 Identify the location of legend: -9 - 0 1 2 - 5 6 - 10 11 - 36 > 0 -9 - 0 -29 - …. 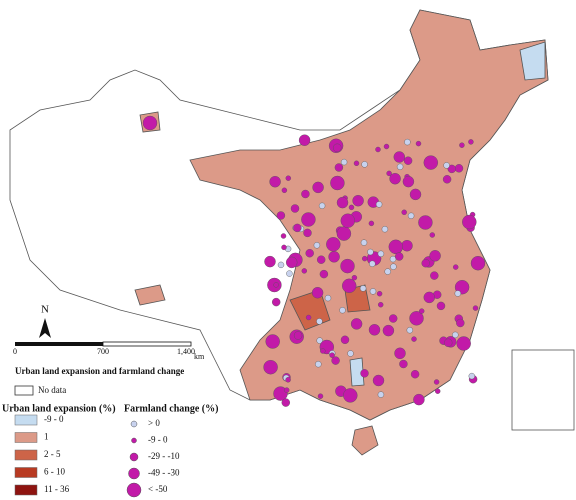
(97, 456).